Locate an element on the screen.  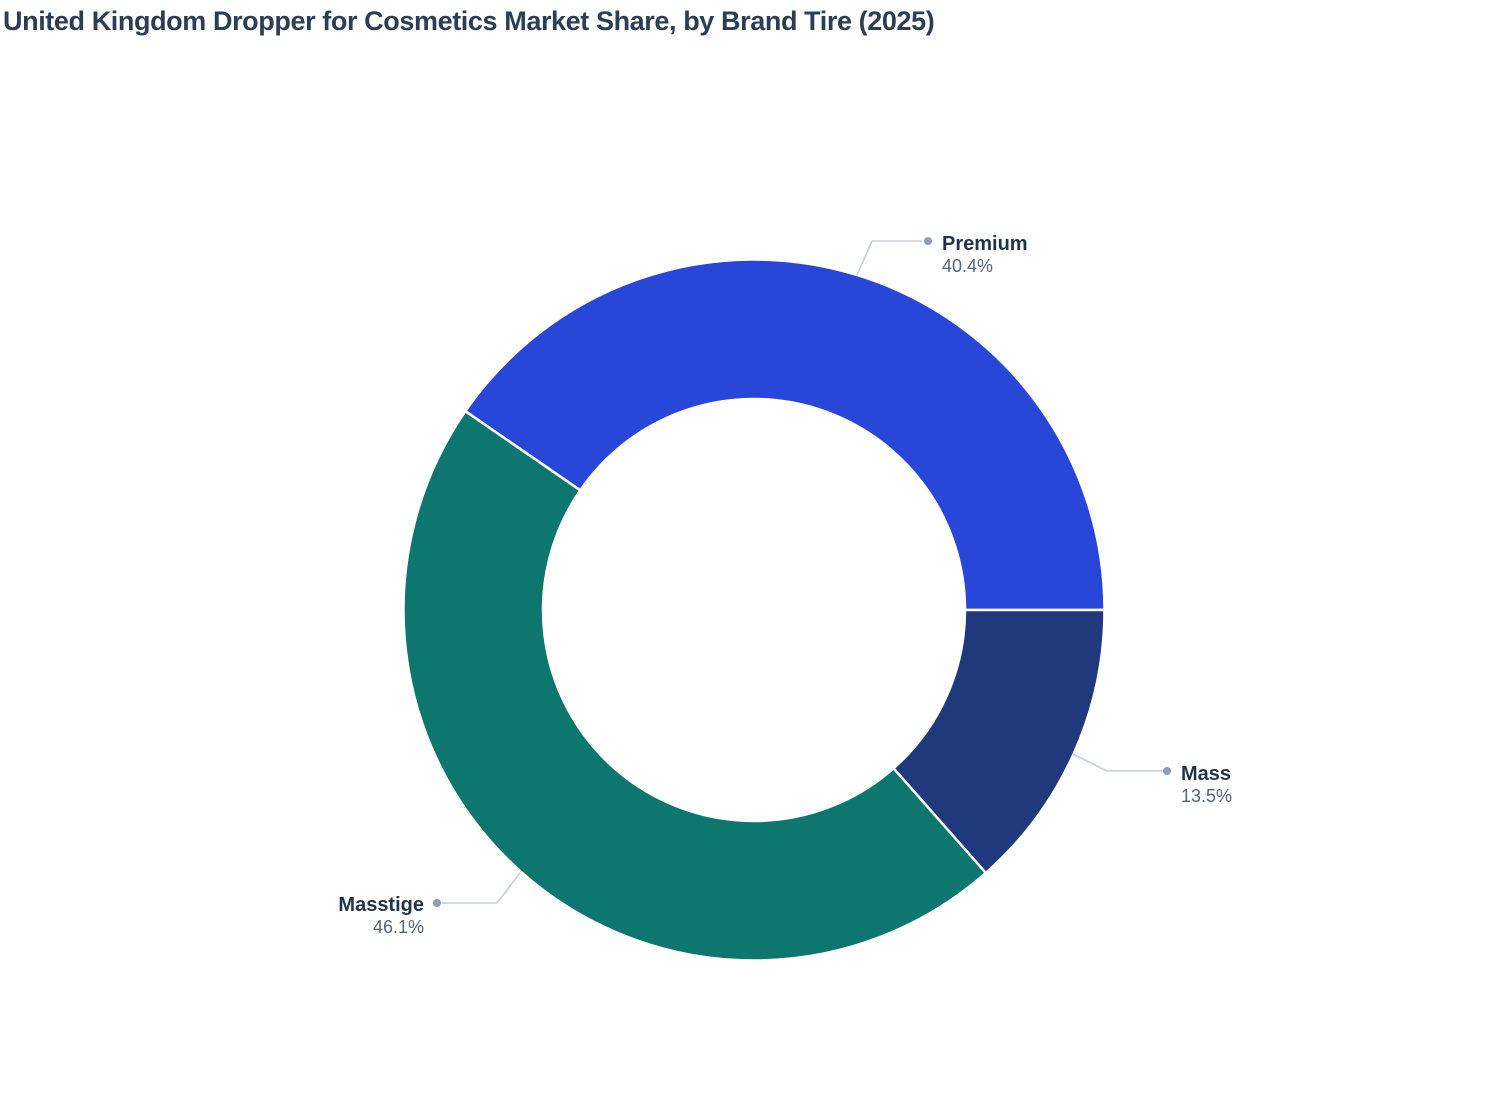
leader-dot-masstige is located at coordinates (437, 903).